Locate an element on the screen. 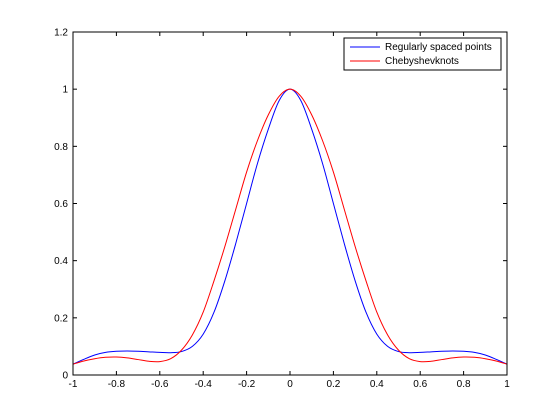 This screenshot has height=420, width=560. x-tick-label: -0.4 is located at coordinates (204, 384).